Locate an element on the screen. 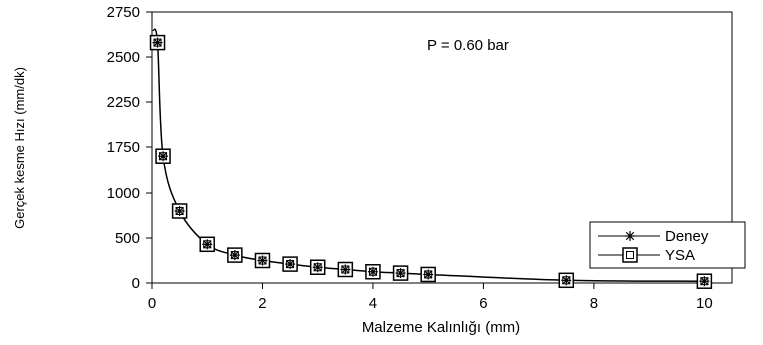 The image size is (763, 345). x-tick-label: 0 is located at coordinates (152, 303).